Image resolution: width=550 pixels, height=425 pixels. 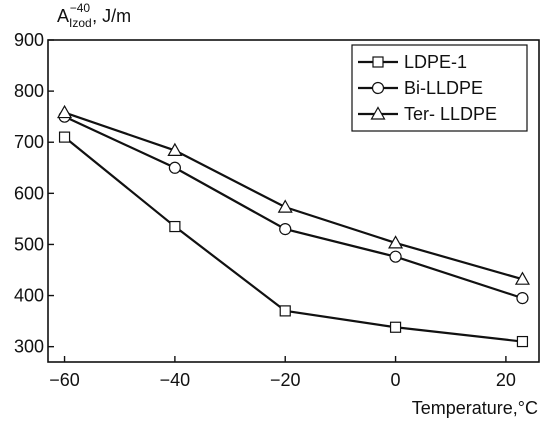 What do you see at coordinates (506, 380) in the screenshot?
I see `x-tick-label: 20` at bounding box center [506, 380].